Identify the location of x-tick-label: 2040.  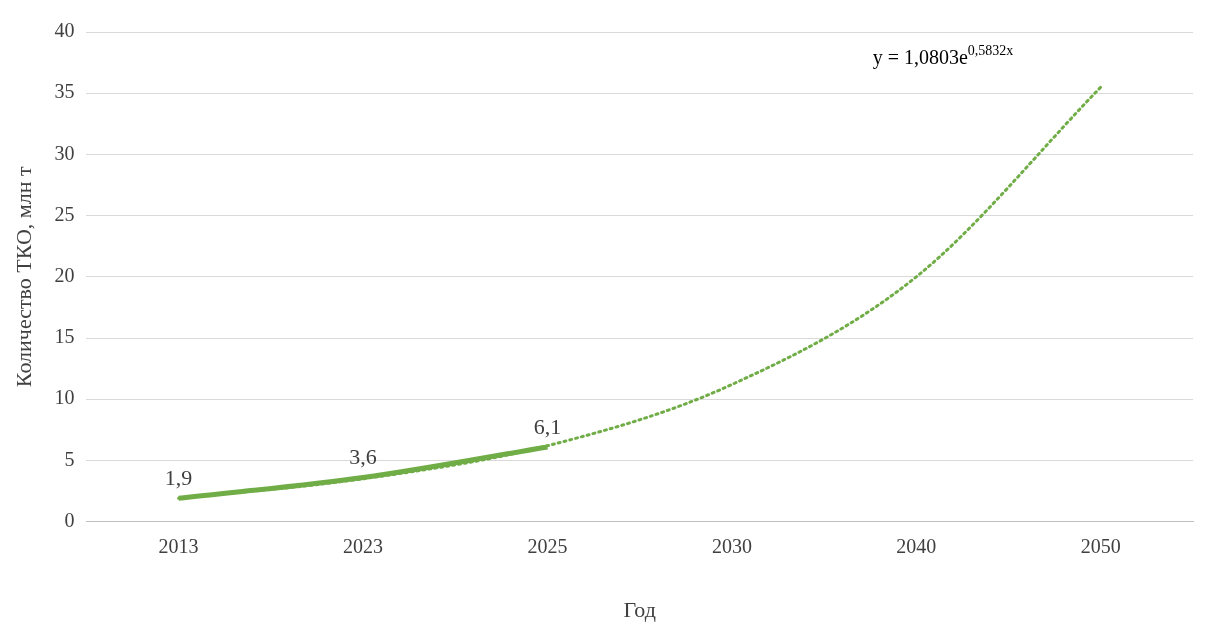
(916, 545).